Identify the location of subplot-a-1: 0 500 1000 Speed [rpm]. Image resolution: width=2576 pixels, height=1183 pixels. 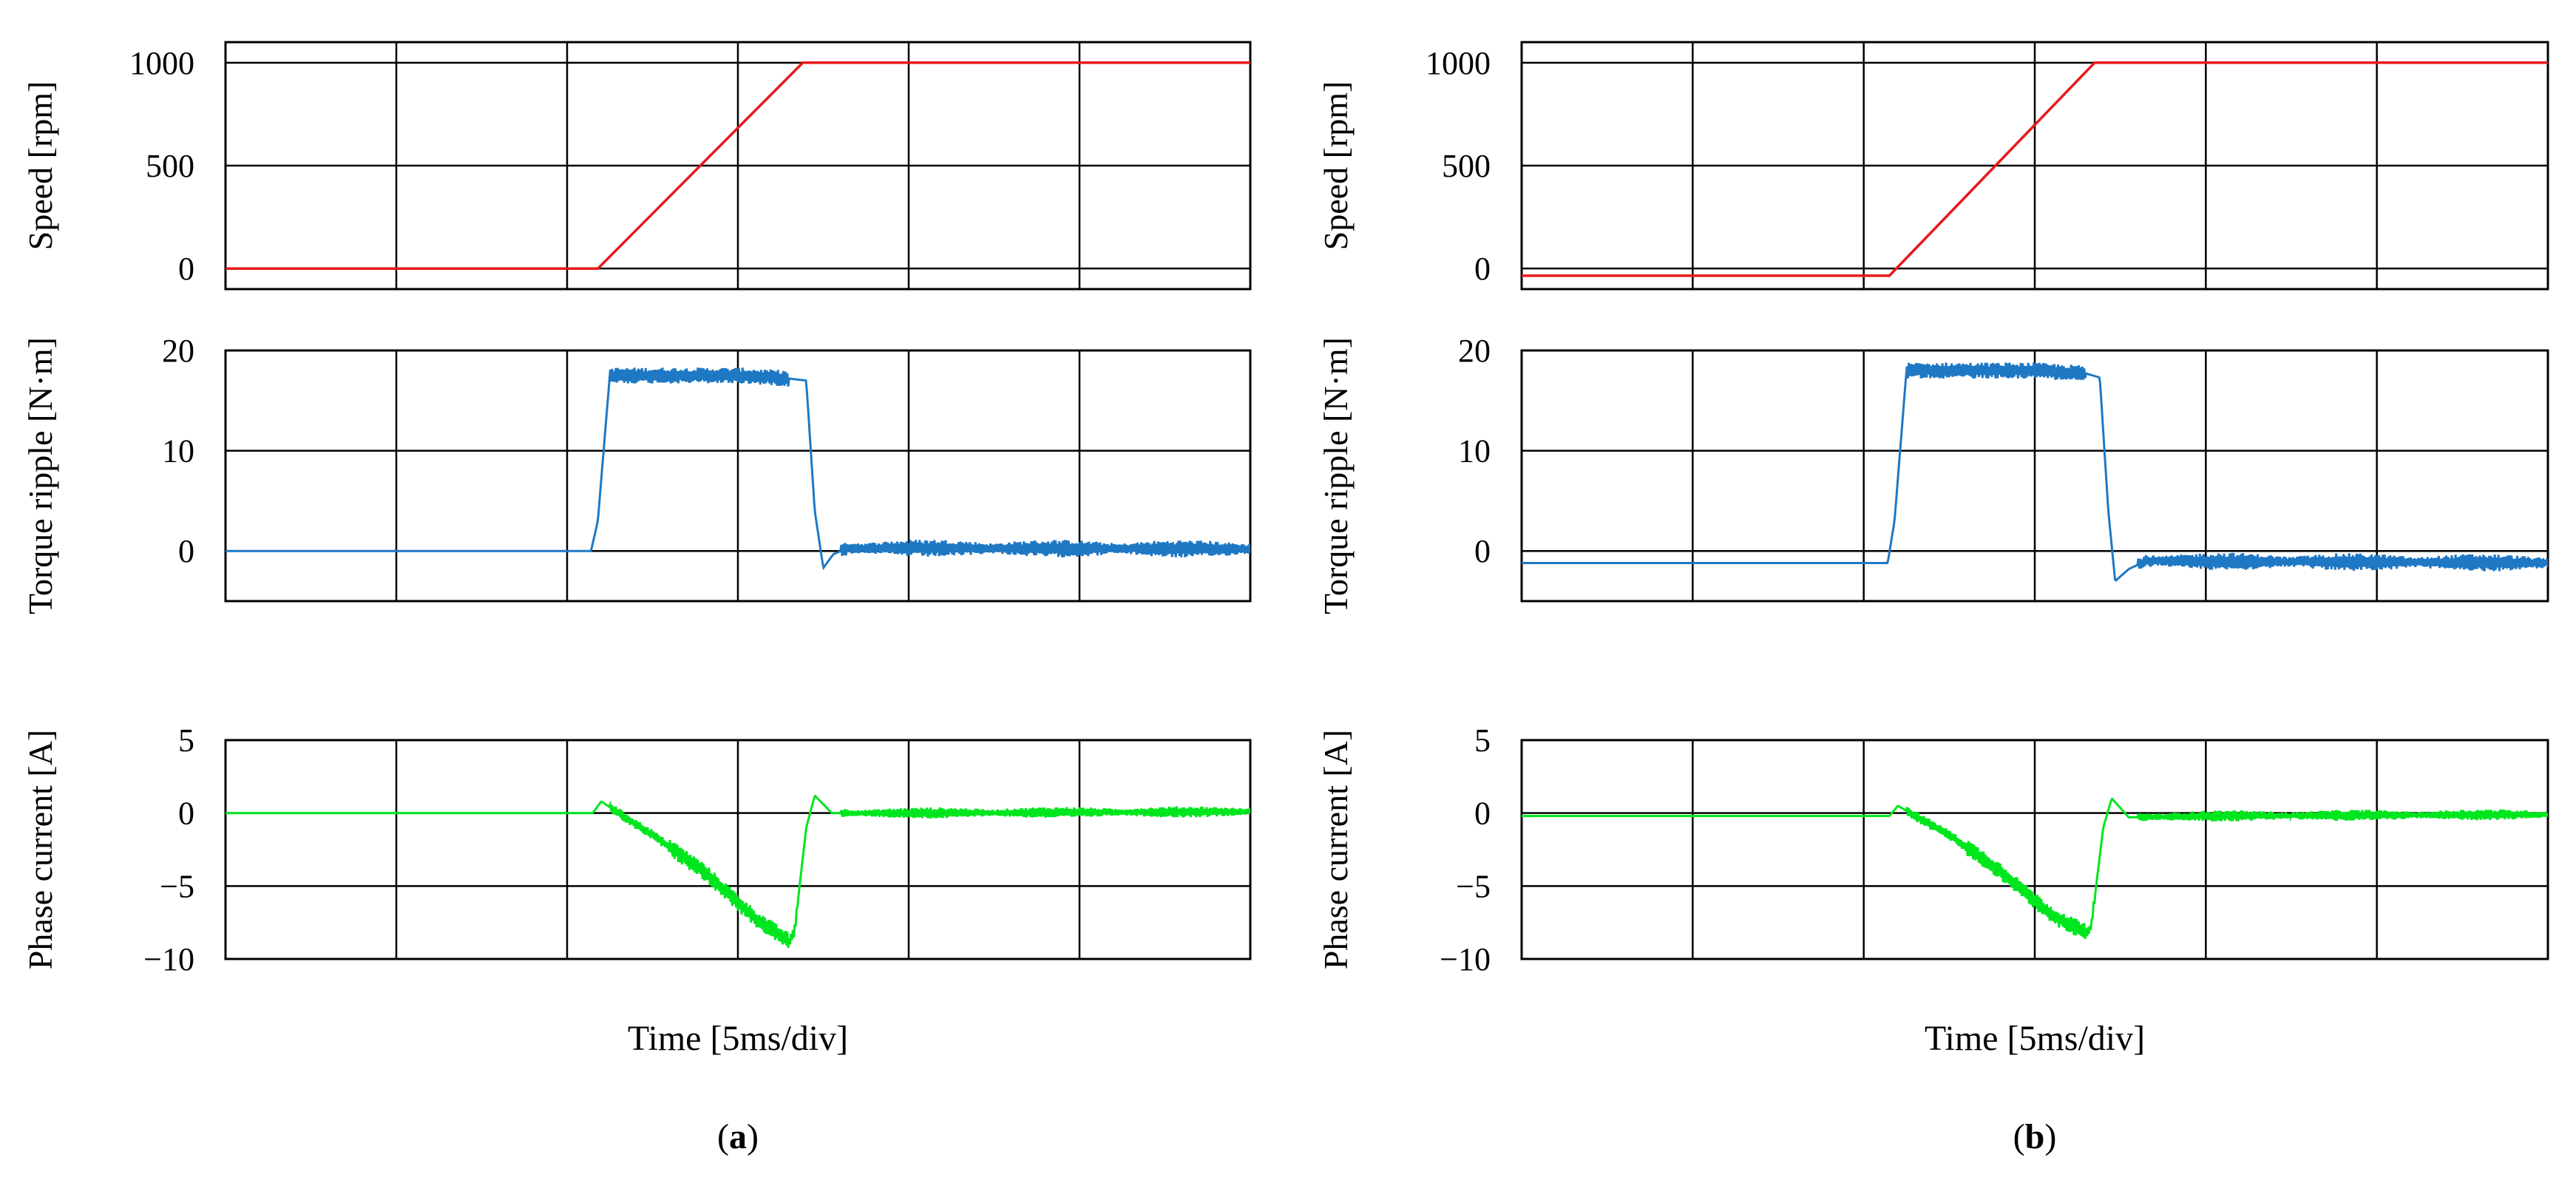
(636, 166).